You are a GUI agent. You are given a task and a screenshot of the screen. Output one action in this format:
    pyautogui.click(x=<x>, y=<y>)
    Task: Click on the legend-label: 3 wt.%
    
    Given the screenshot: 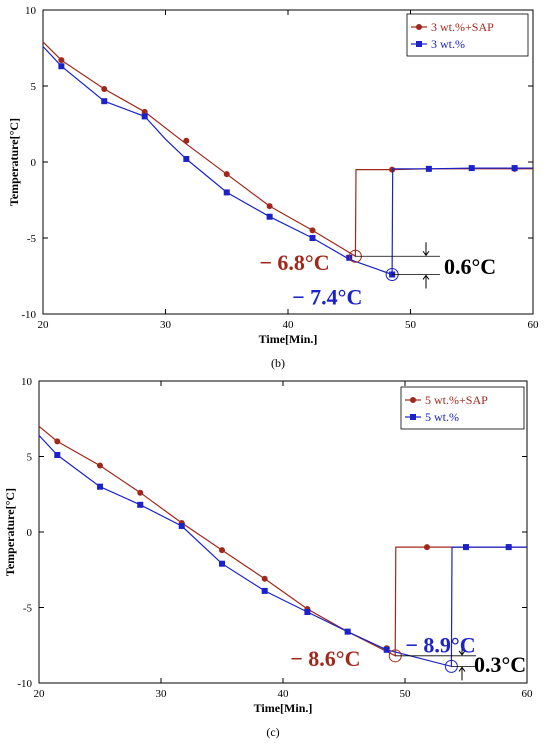 What is the action you would take?
    pyautogui.click(x=448, y=44)
    